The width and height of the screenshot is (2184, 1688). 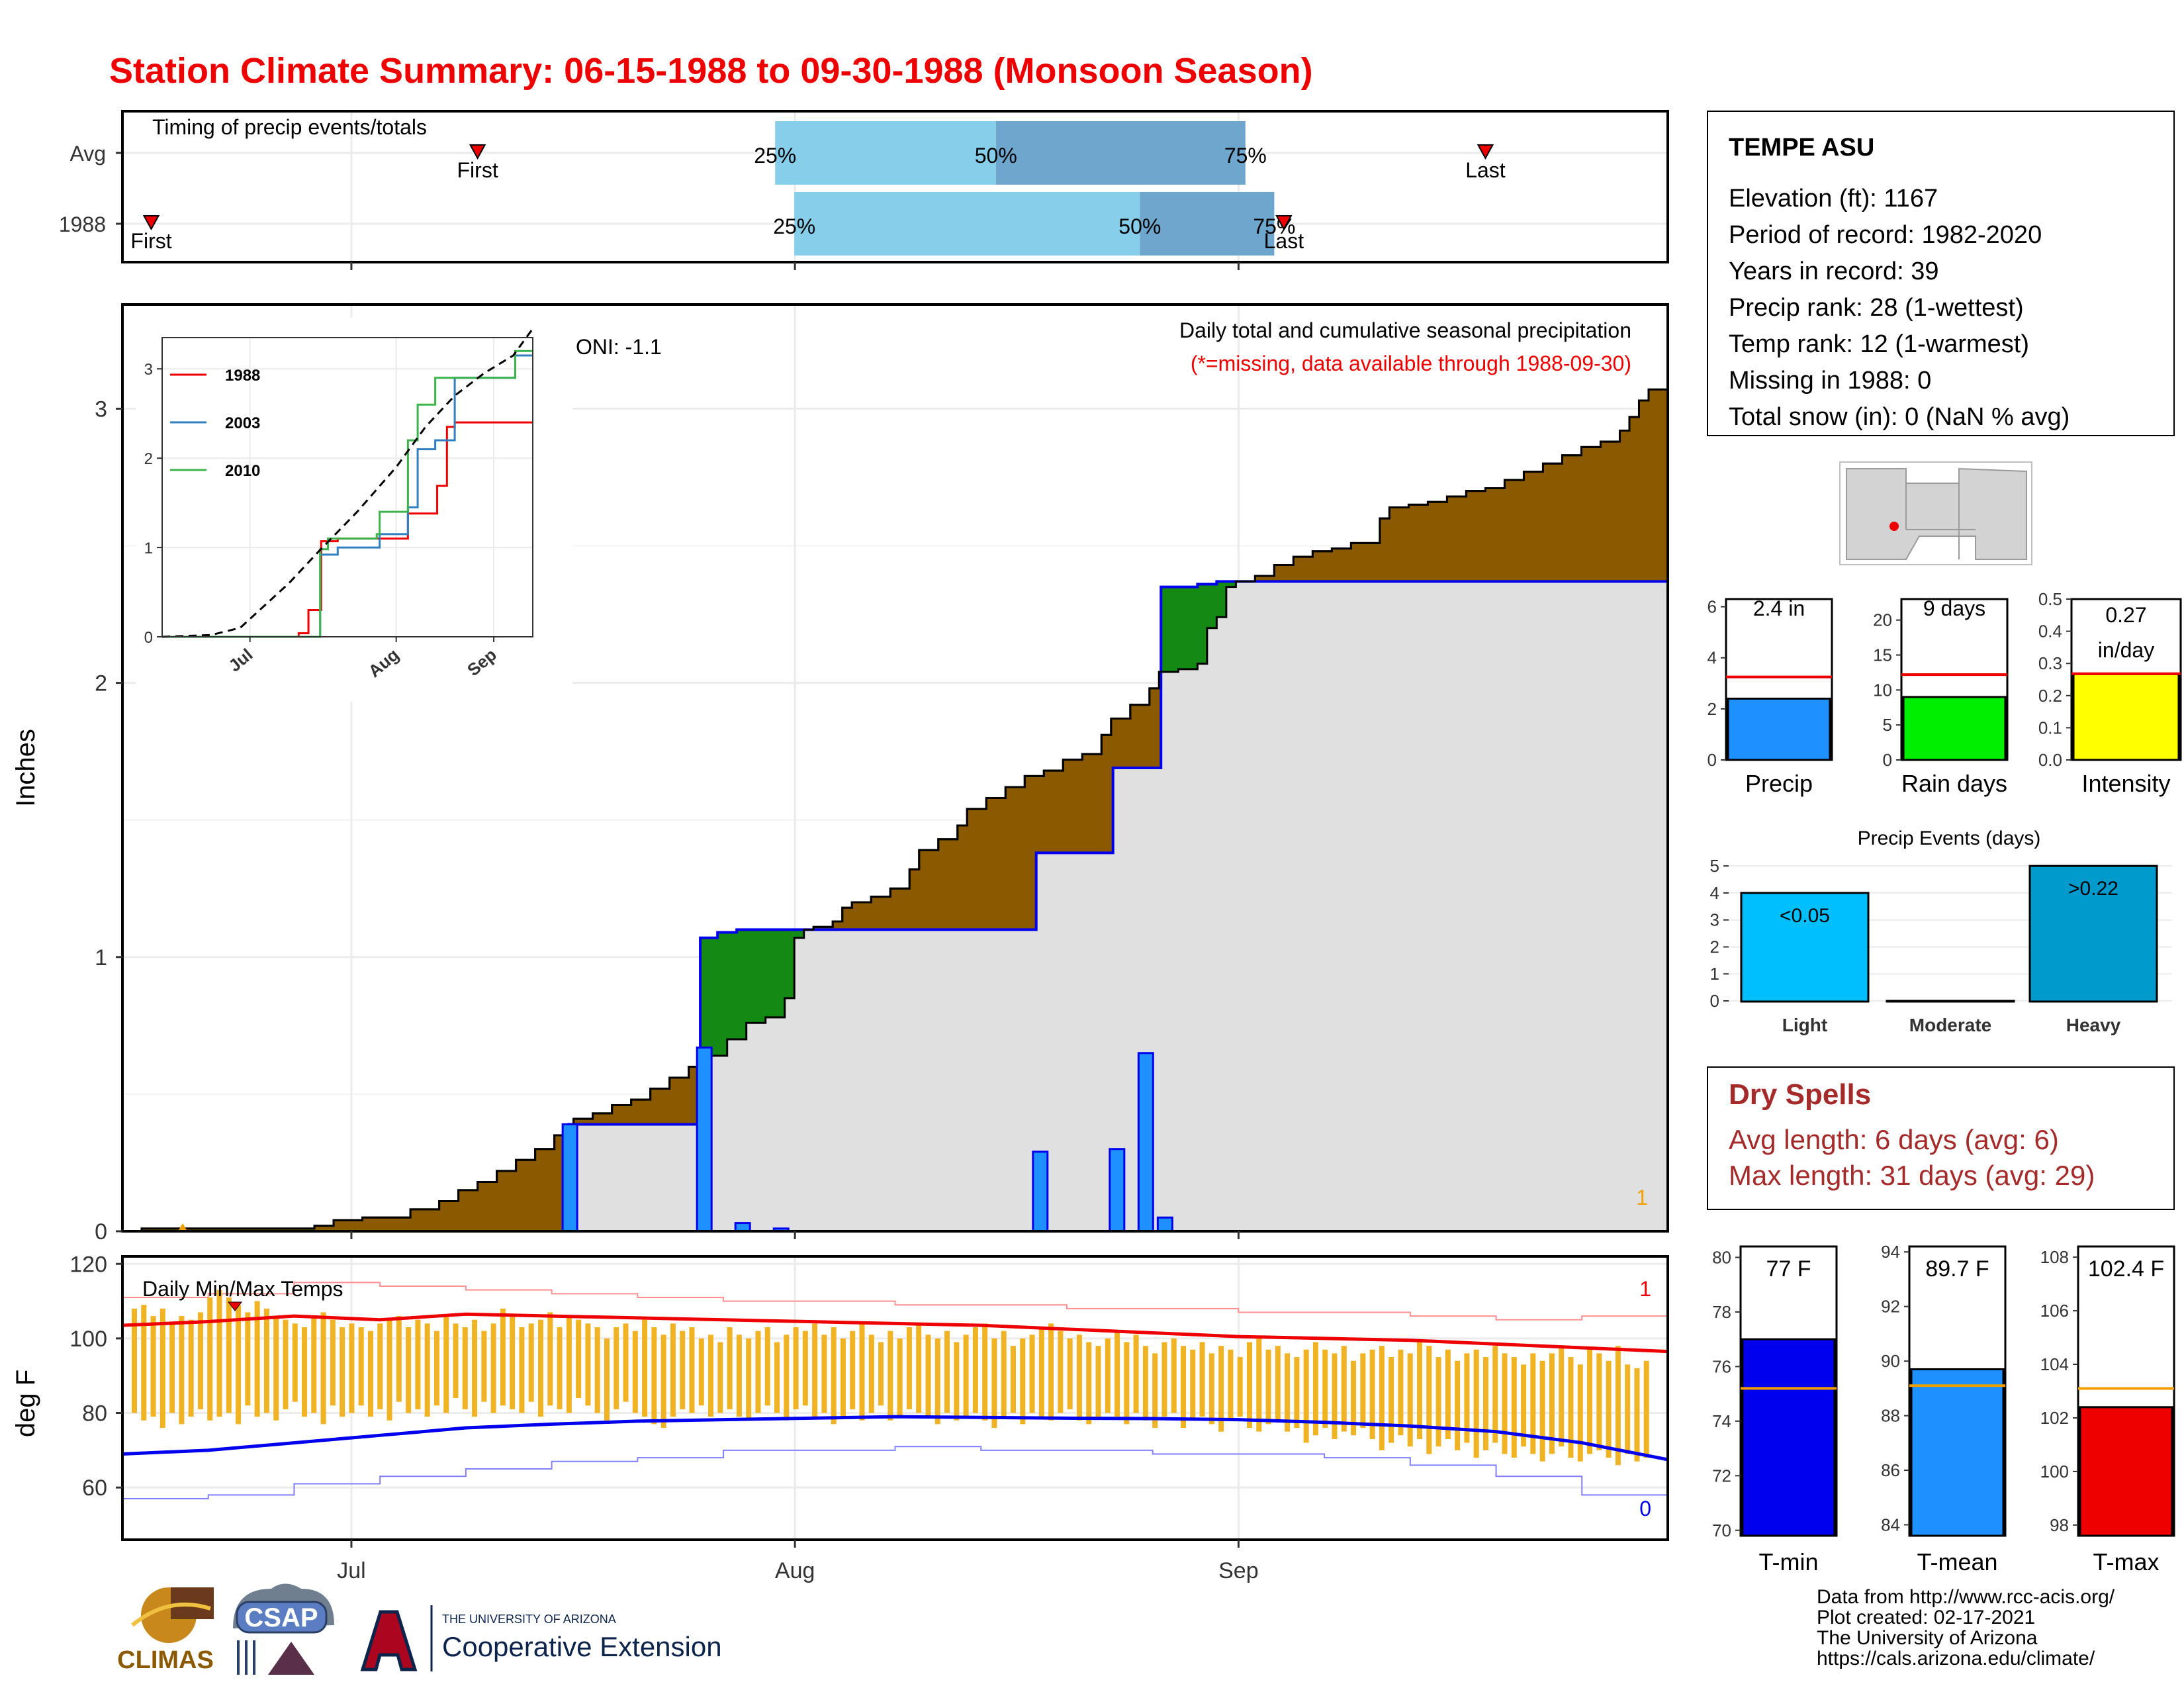 What do you see at coordinates (1645, 1289) in the screenshot?
I see `temps-count-high: 1` at bounding box center [1645, 1289].